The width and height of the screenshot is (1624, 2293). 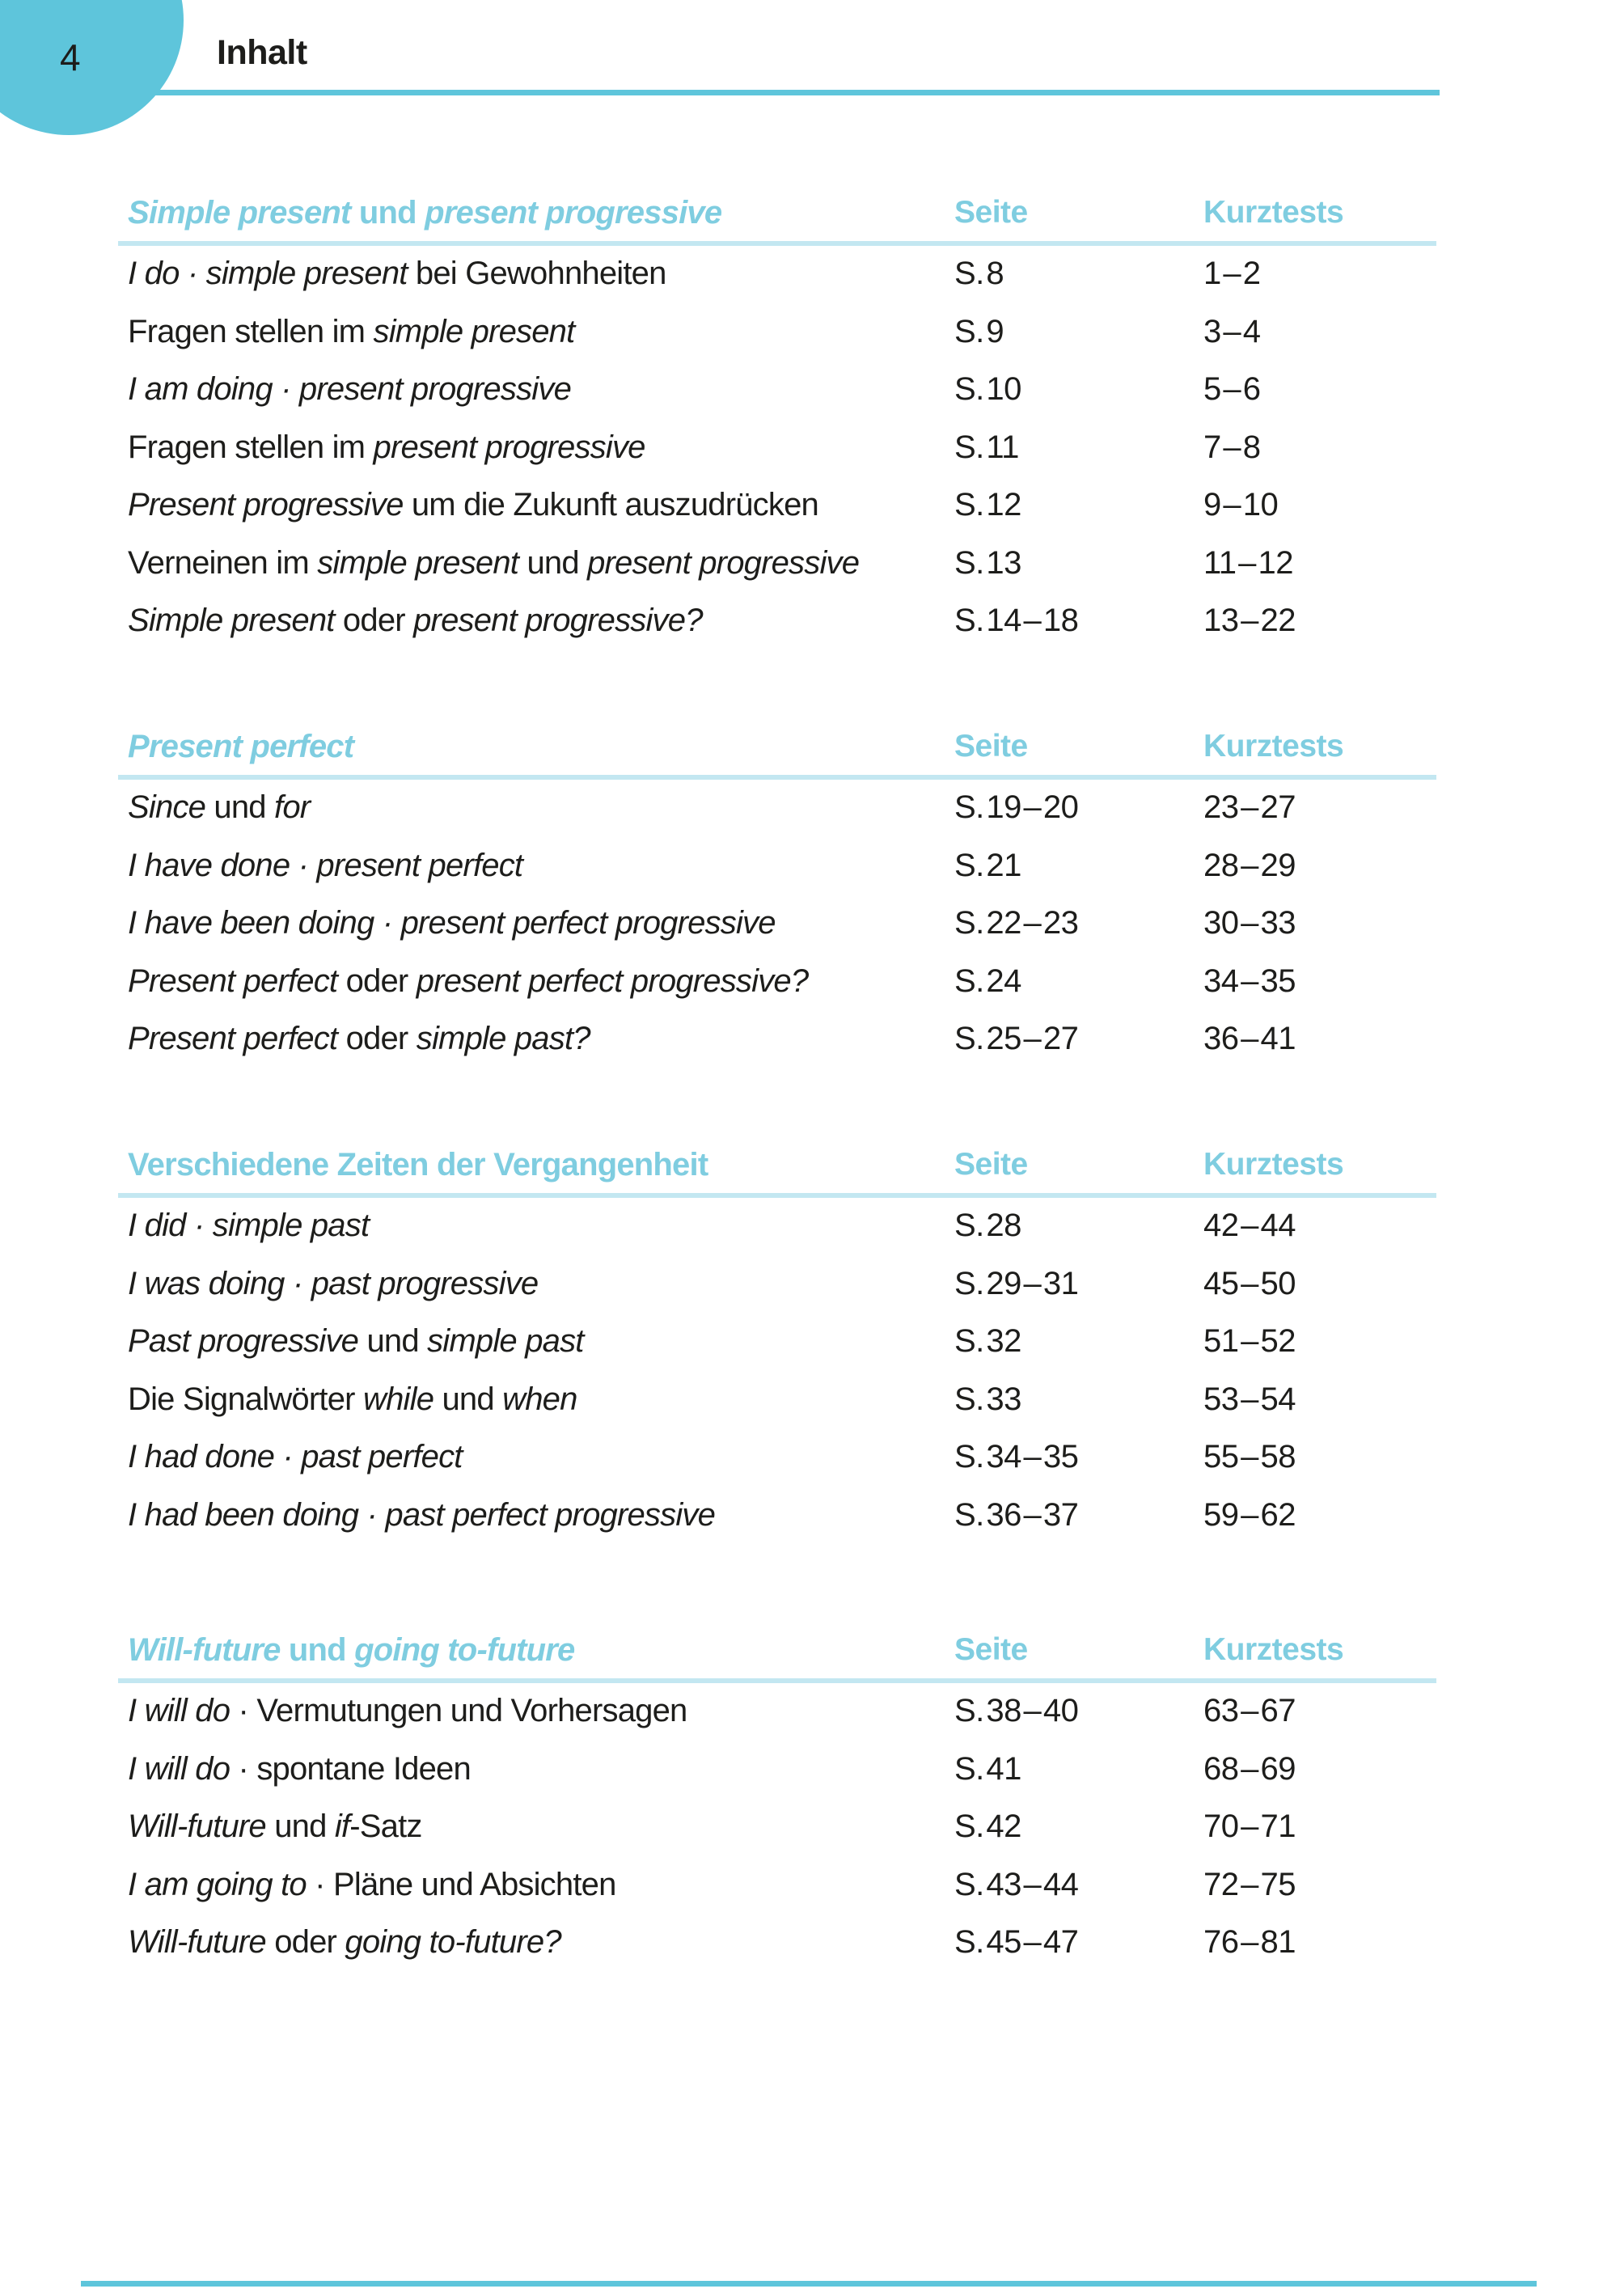 I want to click on toc-entry-kurztests: 76 – 81, so click(x=1249, y=1942).